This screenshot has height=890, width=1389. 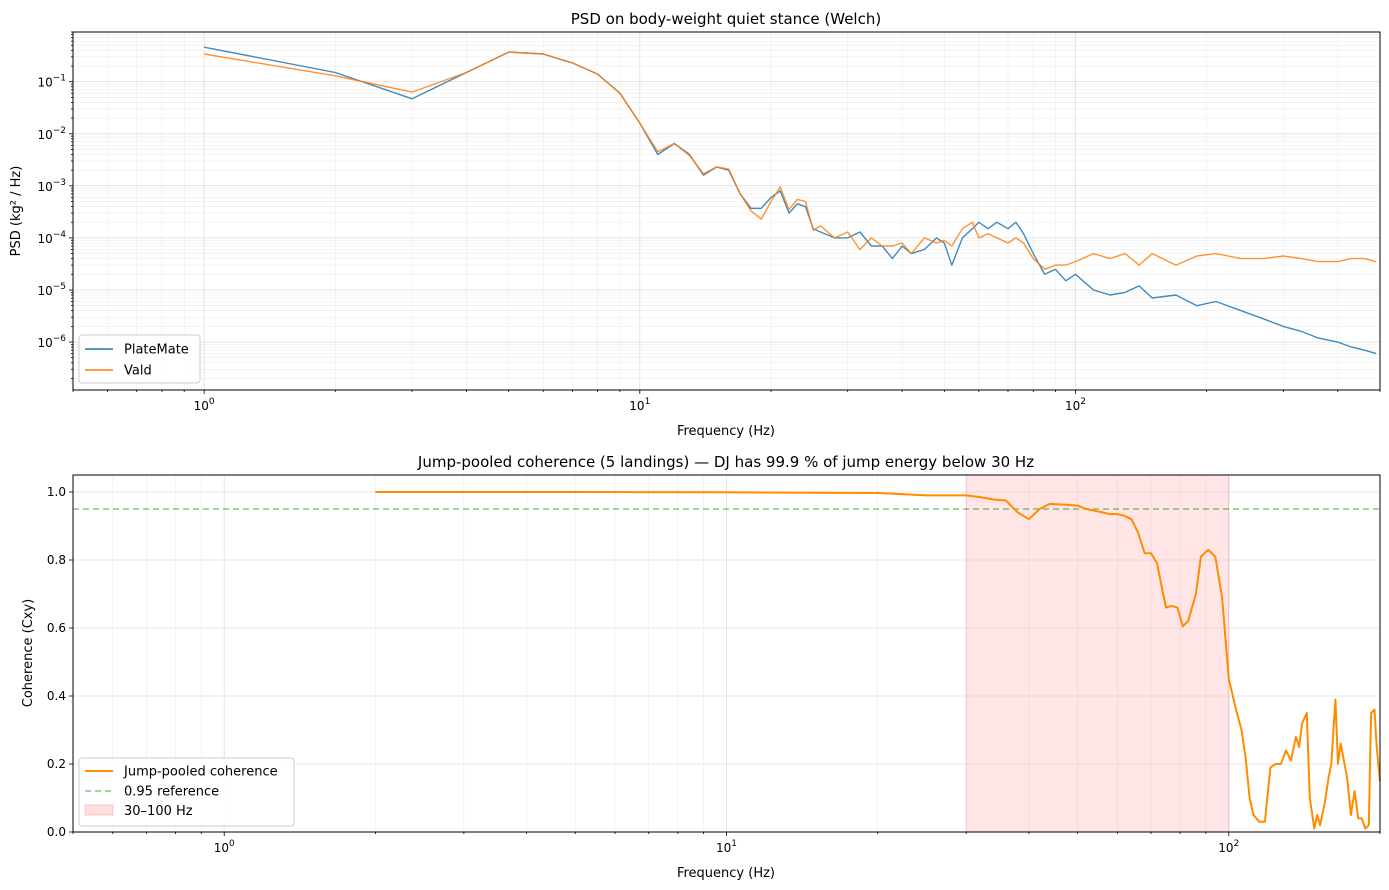 What do you see at coordinates (99, 810) in the screenshot?
I see `coherence-legend-band-swatch` at bounding box center [99, 810].